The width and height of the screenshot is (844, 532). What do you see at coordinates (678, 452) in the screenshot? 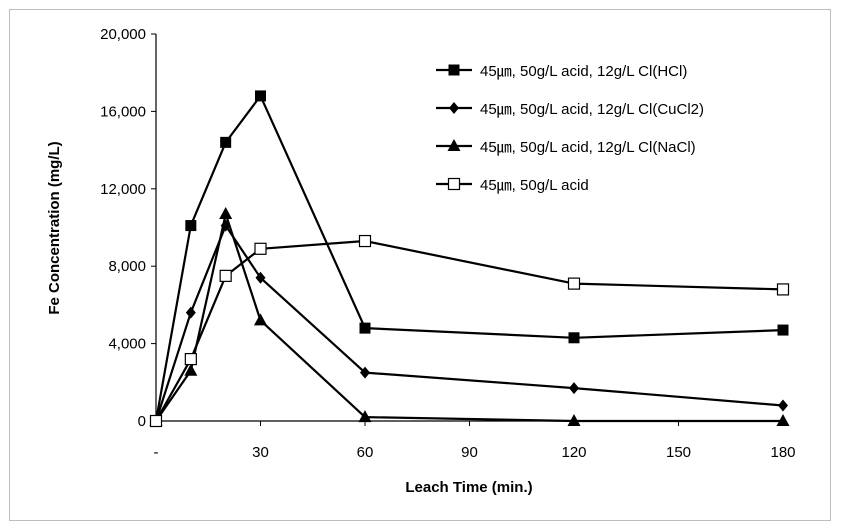
I see `x-tick-label: 150` at bounding box center [678, 452].